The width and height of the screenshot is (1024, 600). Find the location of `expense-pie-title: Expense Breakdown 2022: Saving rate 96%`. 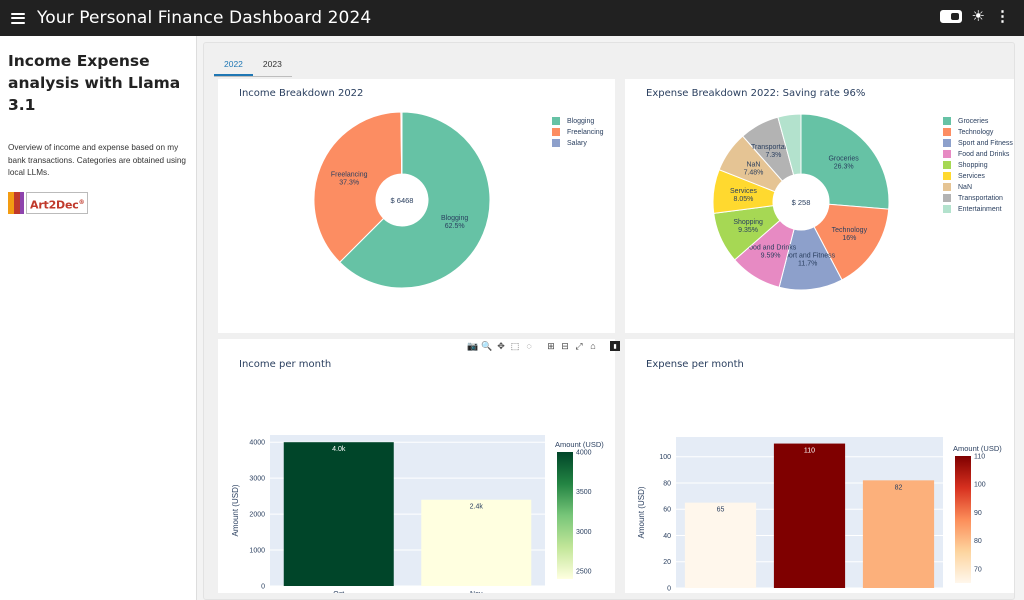

expense-pie-title: Expense Breakdown 2022: Saving rate 96% is located at coordinates (756, 93).